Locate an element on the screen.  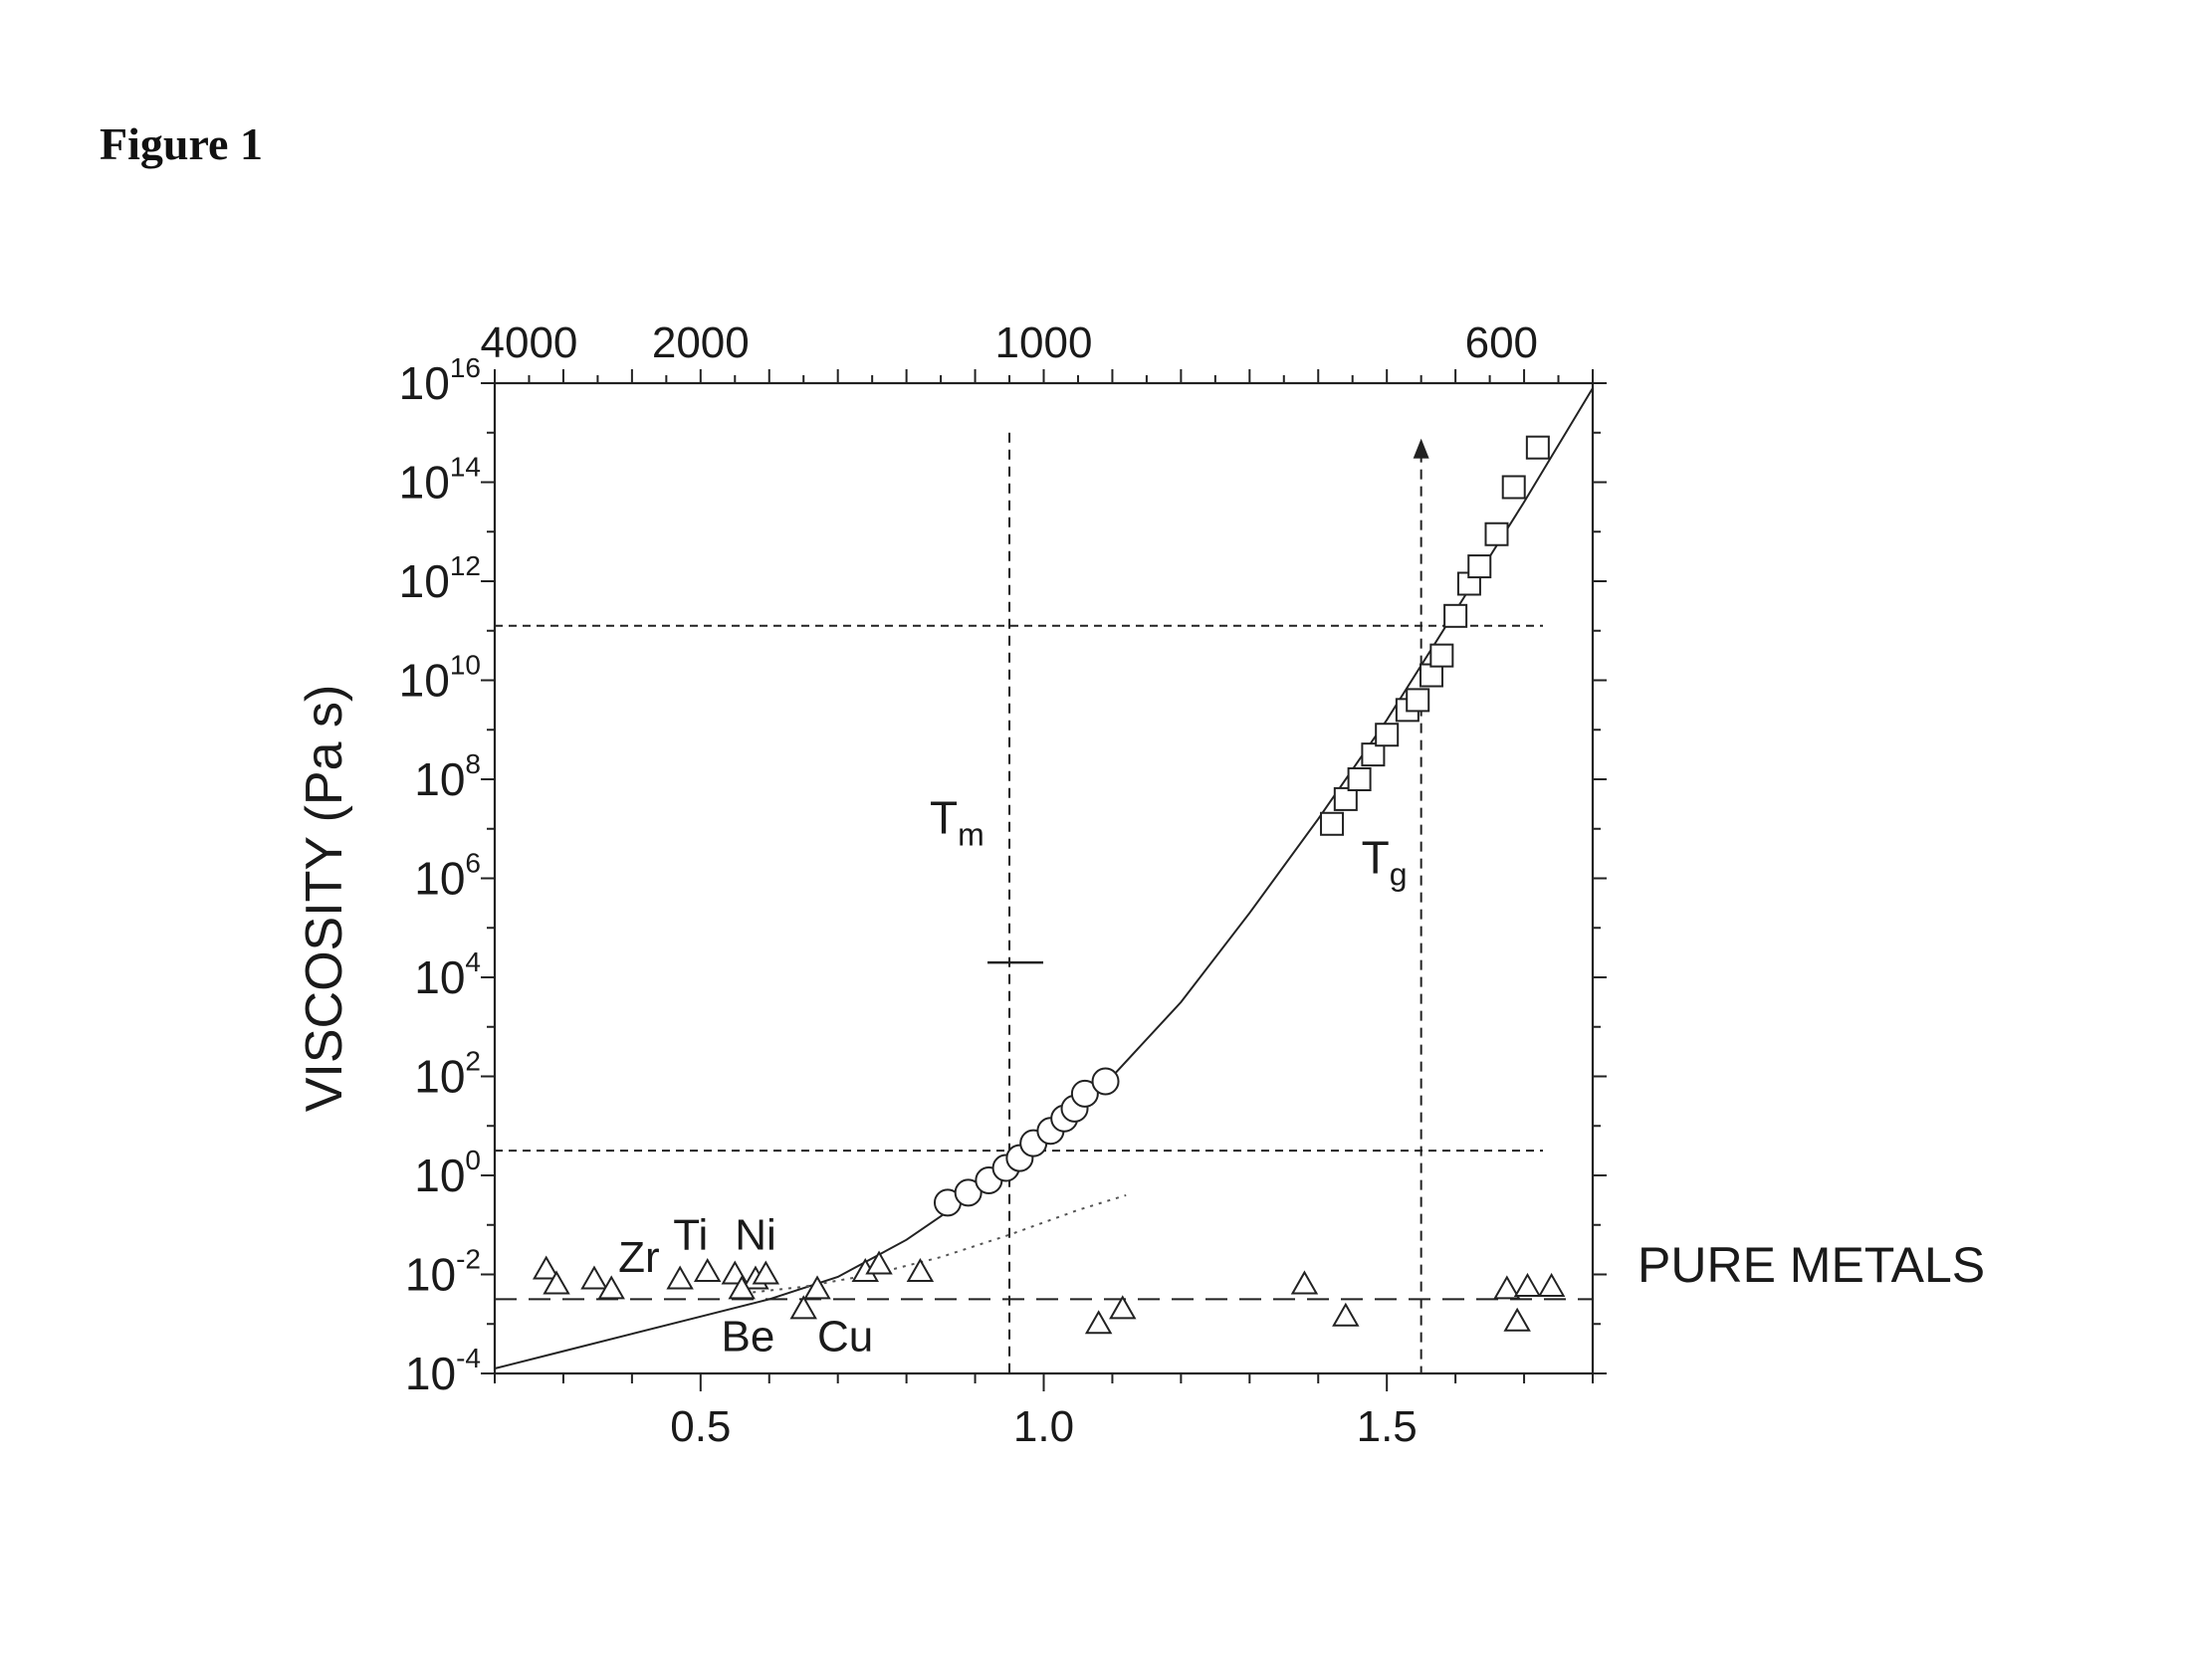
y-axis-title: VISCOSITY (Pa s) is located at coordinates (324, 899).